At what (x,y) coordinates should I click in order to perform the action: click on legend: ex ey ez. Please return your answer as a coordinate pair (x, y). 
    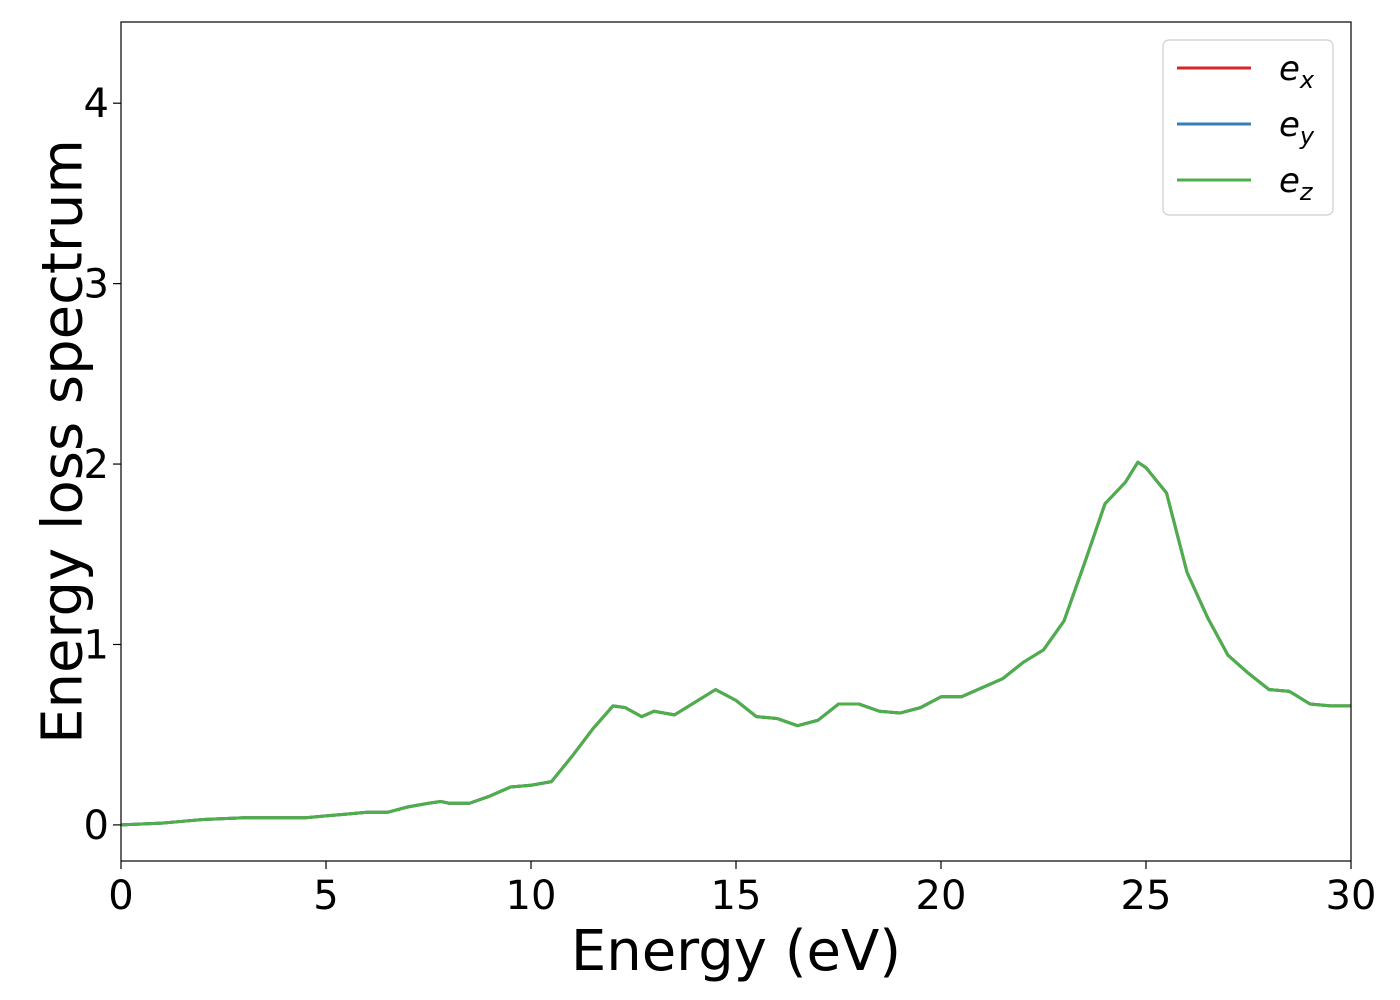
    Looking at the image, I should click on (1248, 127).